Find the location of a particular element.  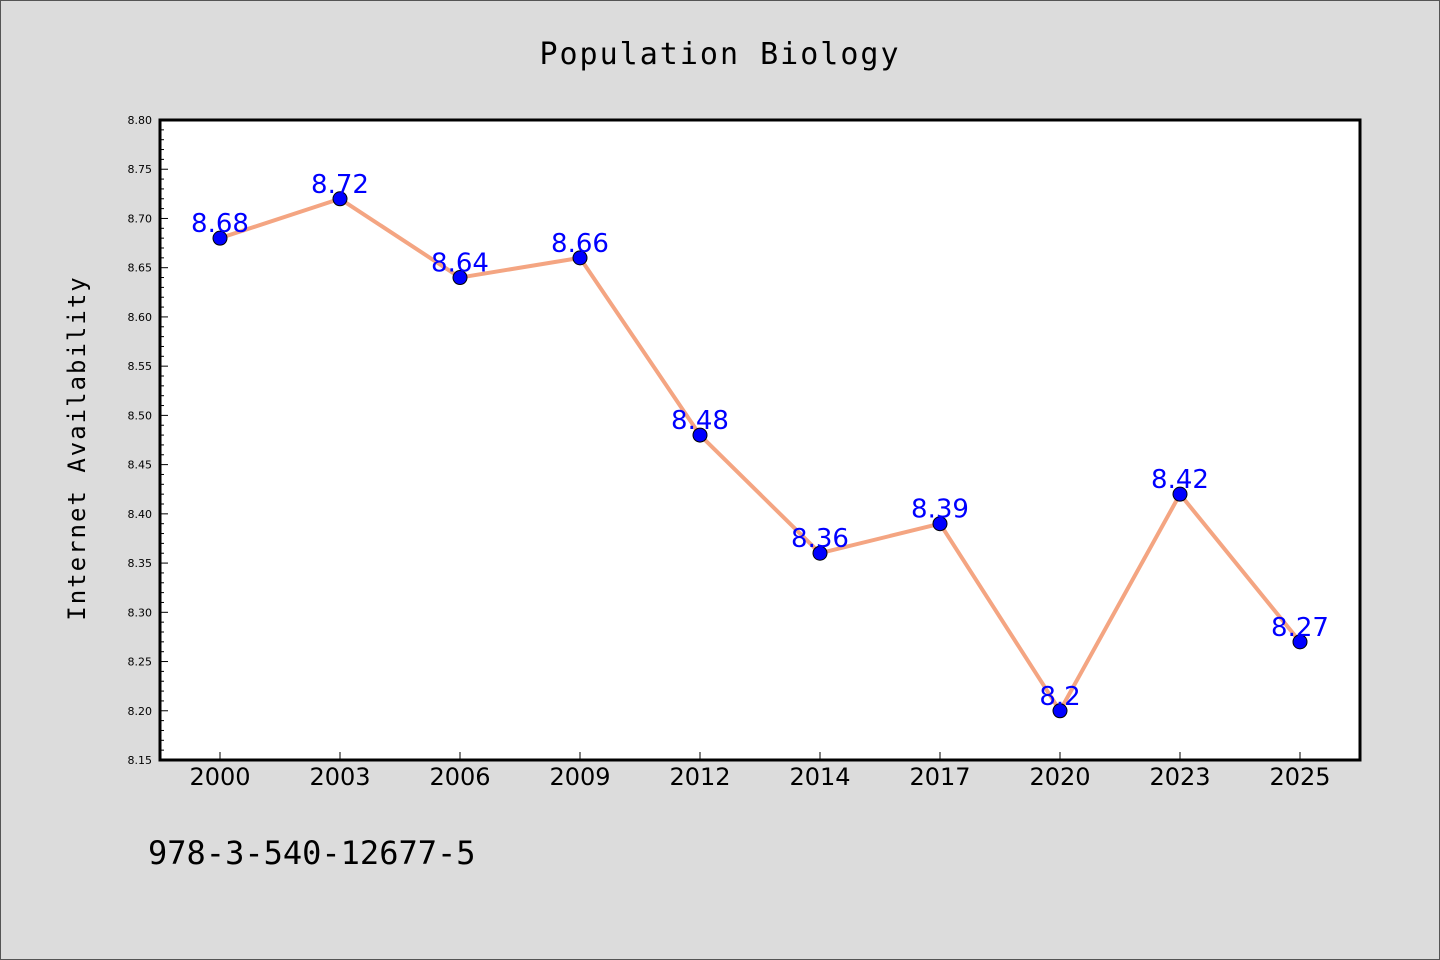

y-tick-label: 8.20 is located at coordinates (140, 711).